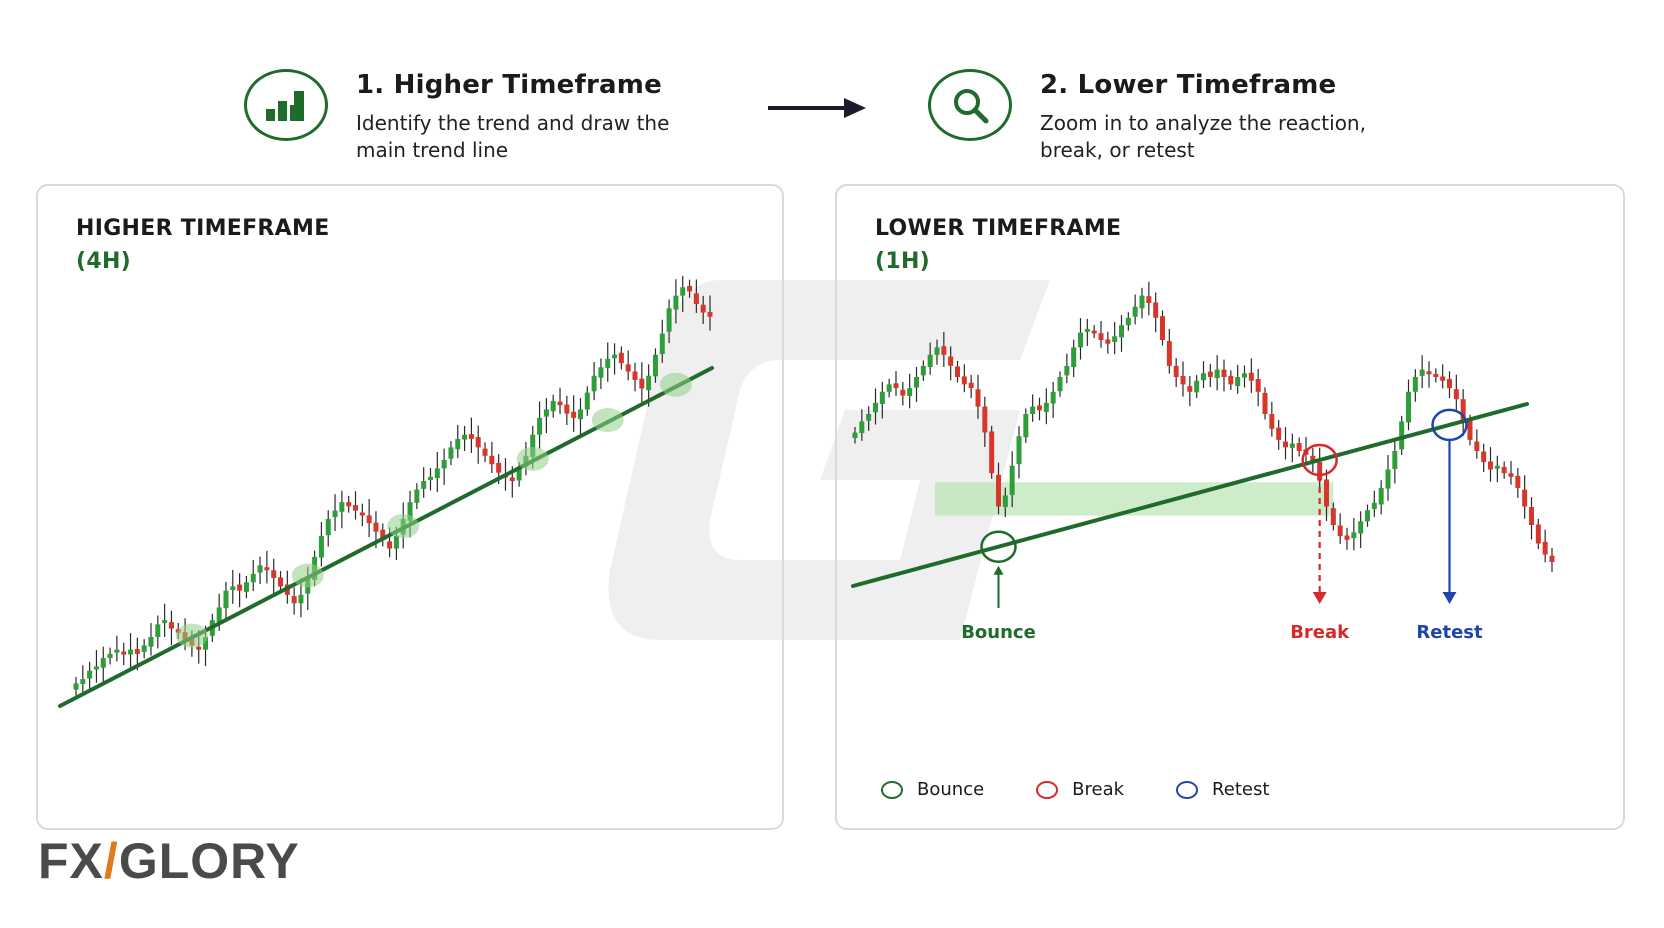 This screenshot has height=928, width=1664. I want to click on trendline, so click(1190, 495).